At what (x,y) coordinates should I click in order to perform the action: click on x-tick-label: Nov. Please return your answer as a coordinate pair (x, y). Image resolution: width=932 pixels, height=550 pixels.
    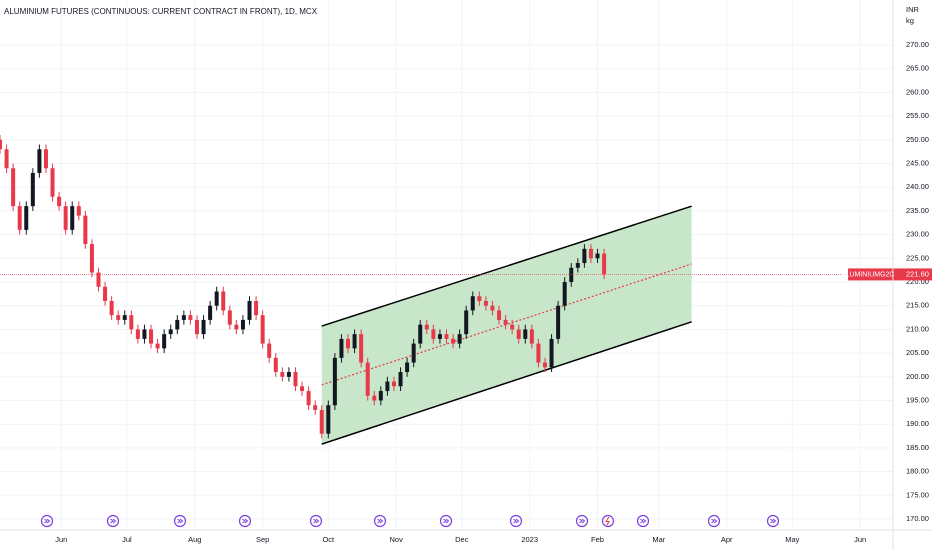
    Looking at the image, I should click on (396, 539).